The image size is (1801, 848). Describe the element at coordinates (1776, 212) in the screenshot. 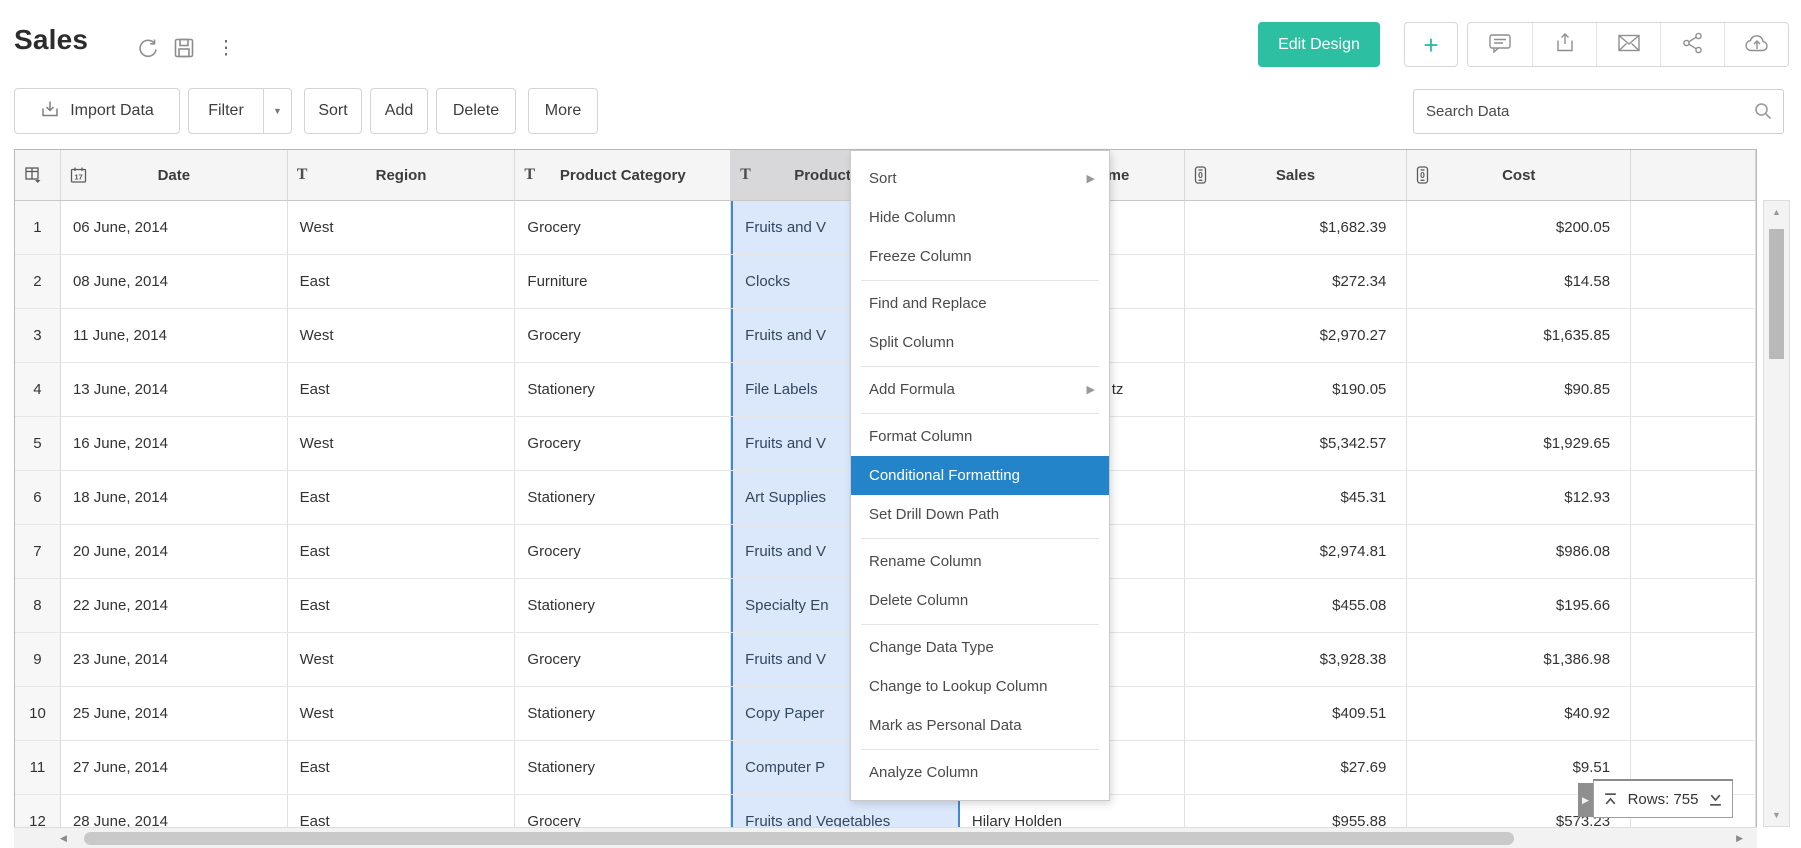

I see `scroll-up-arrow-icon: ▲` at that location.